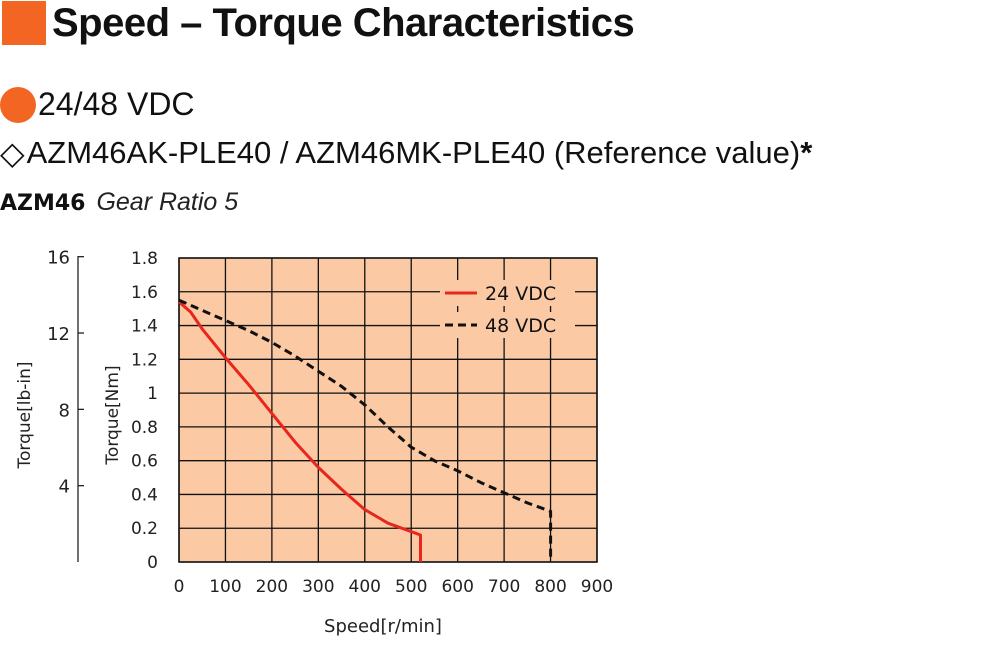  I want to click on chart-subtitle: AZM46 Gear Ratio 5, so click(119, 202).